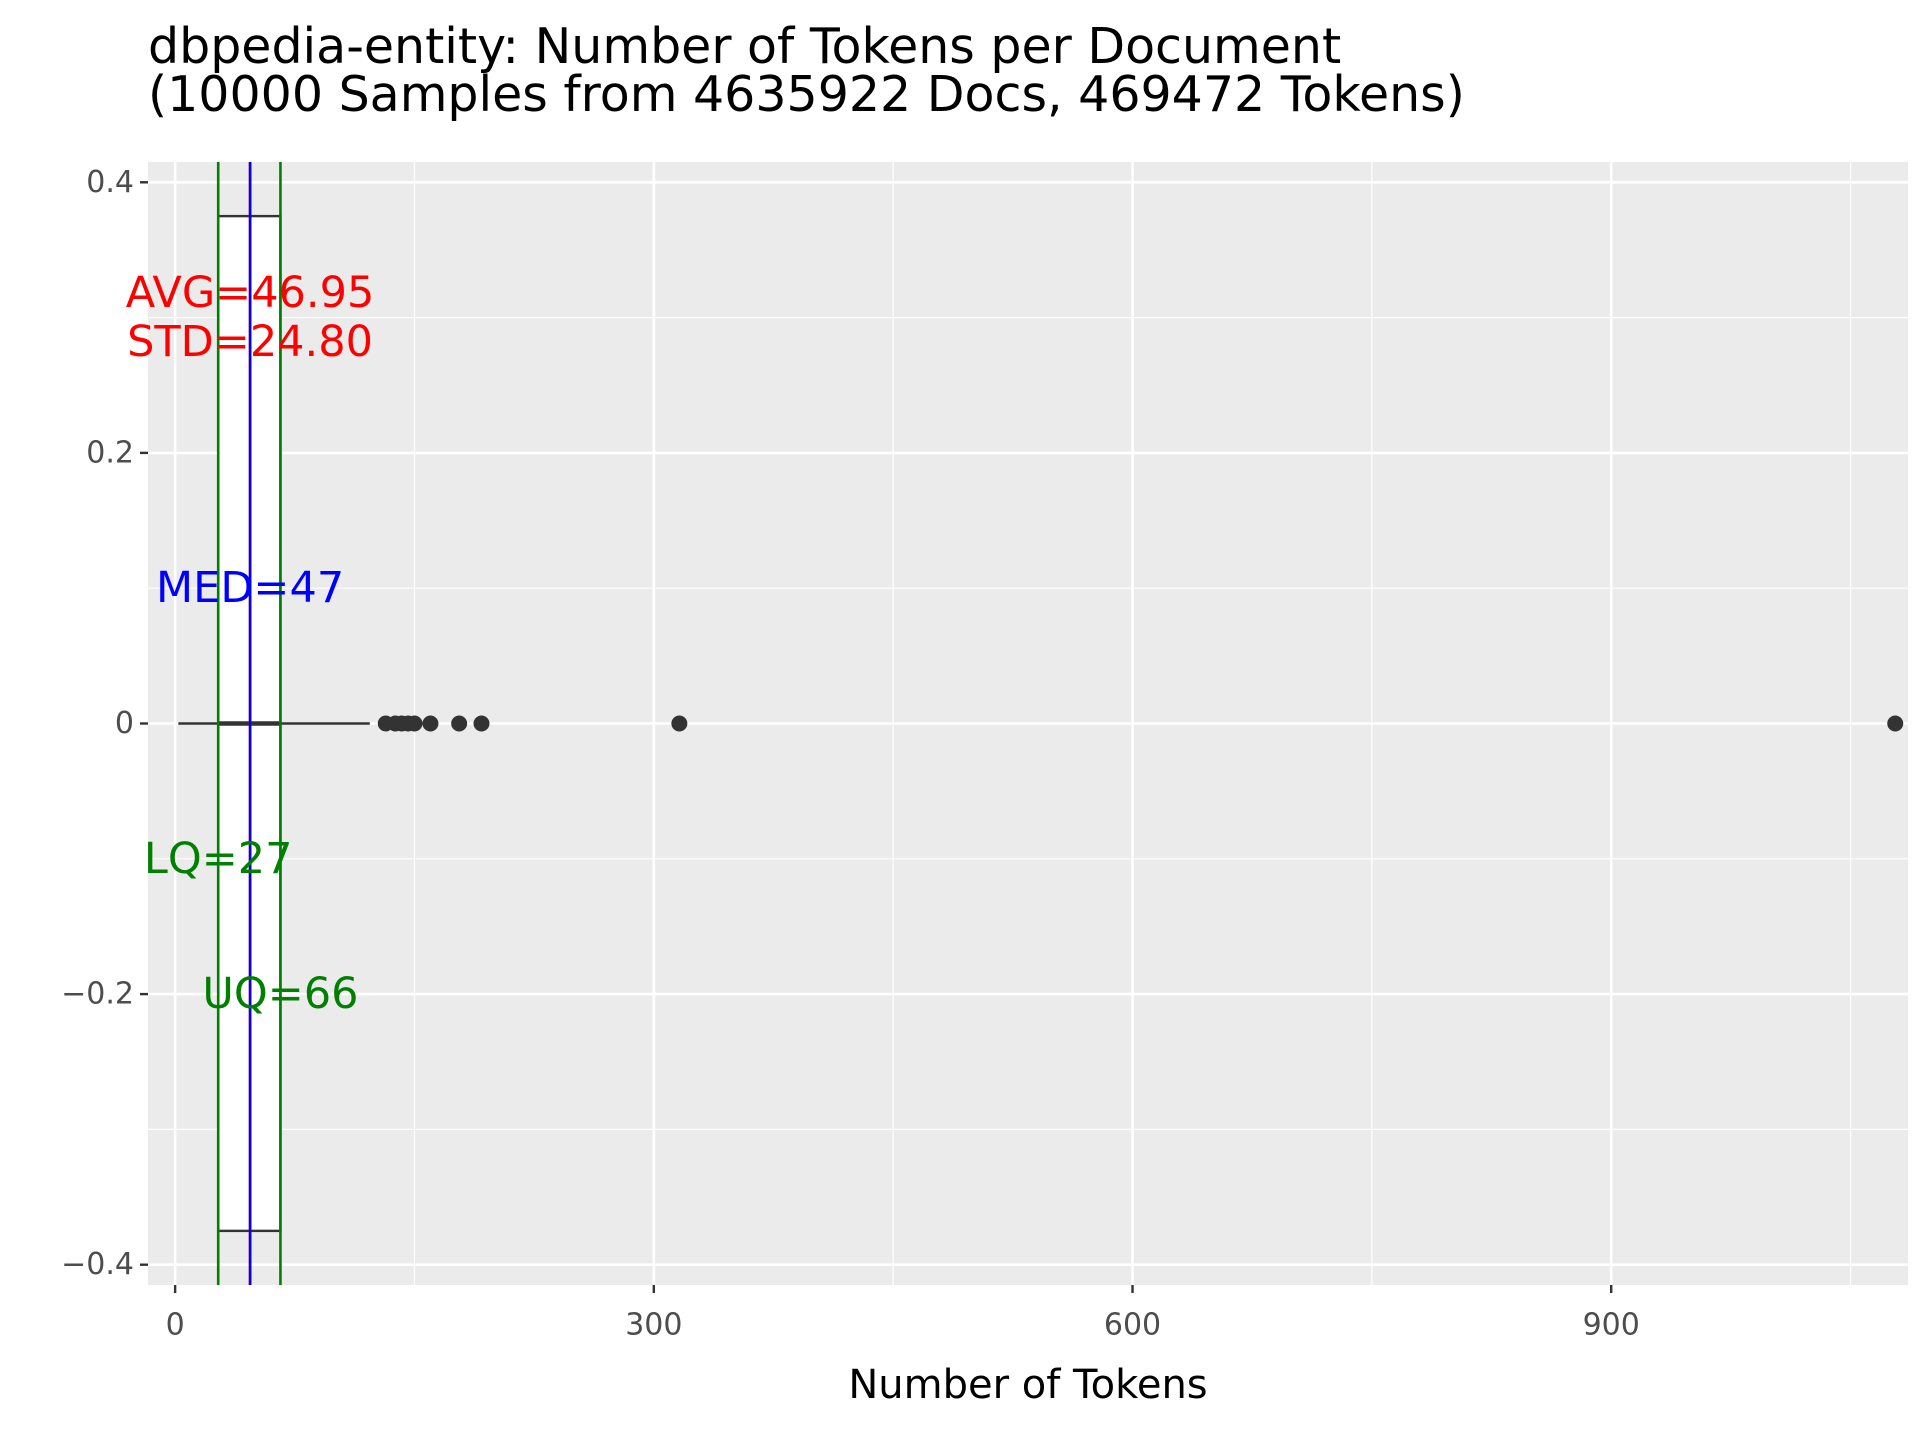  Describe the element at coordinates (1132, 1325) in the screenshot. I see `x-tick-label: 600` at that location.